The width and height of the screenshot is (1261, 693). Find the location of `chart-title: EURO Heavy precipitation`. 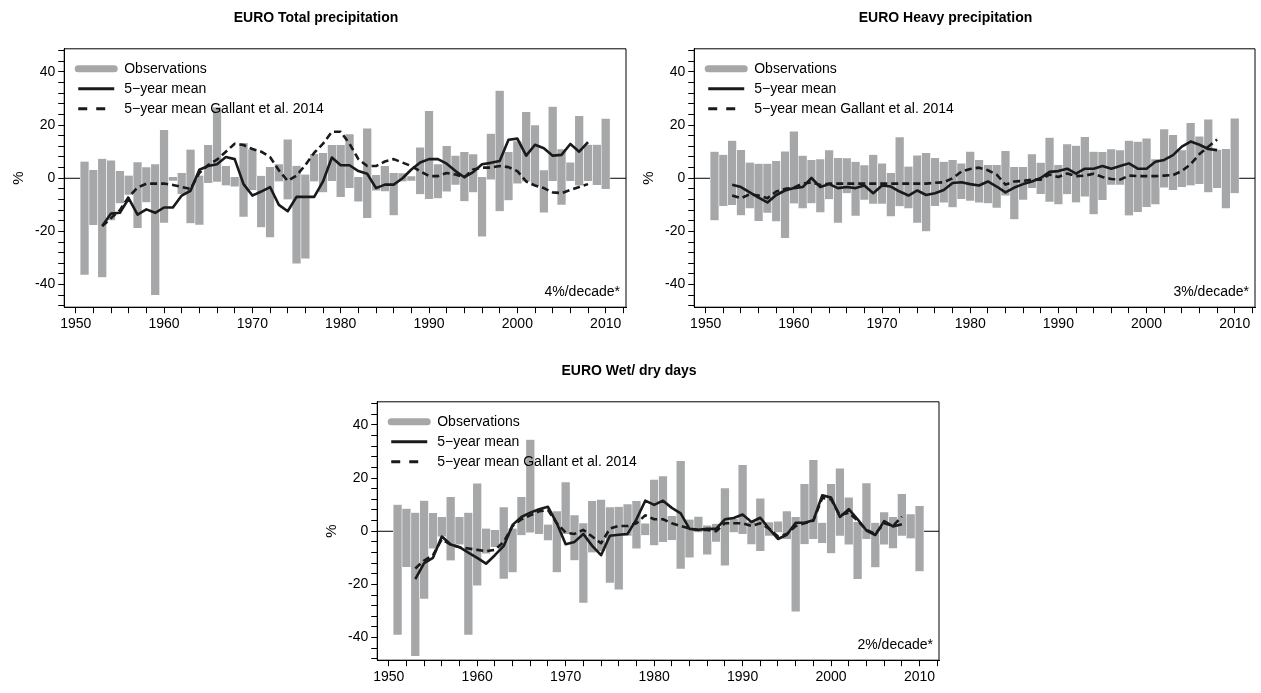

chart-title: EURO Heavy precipitation is located at coordinates (945, 17).